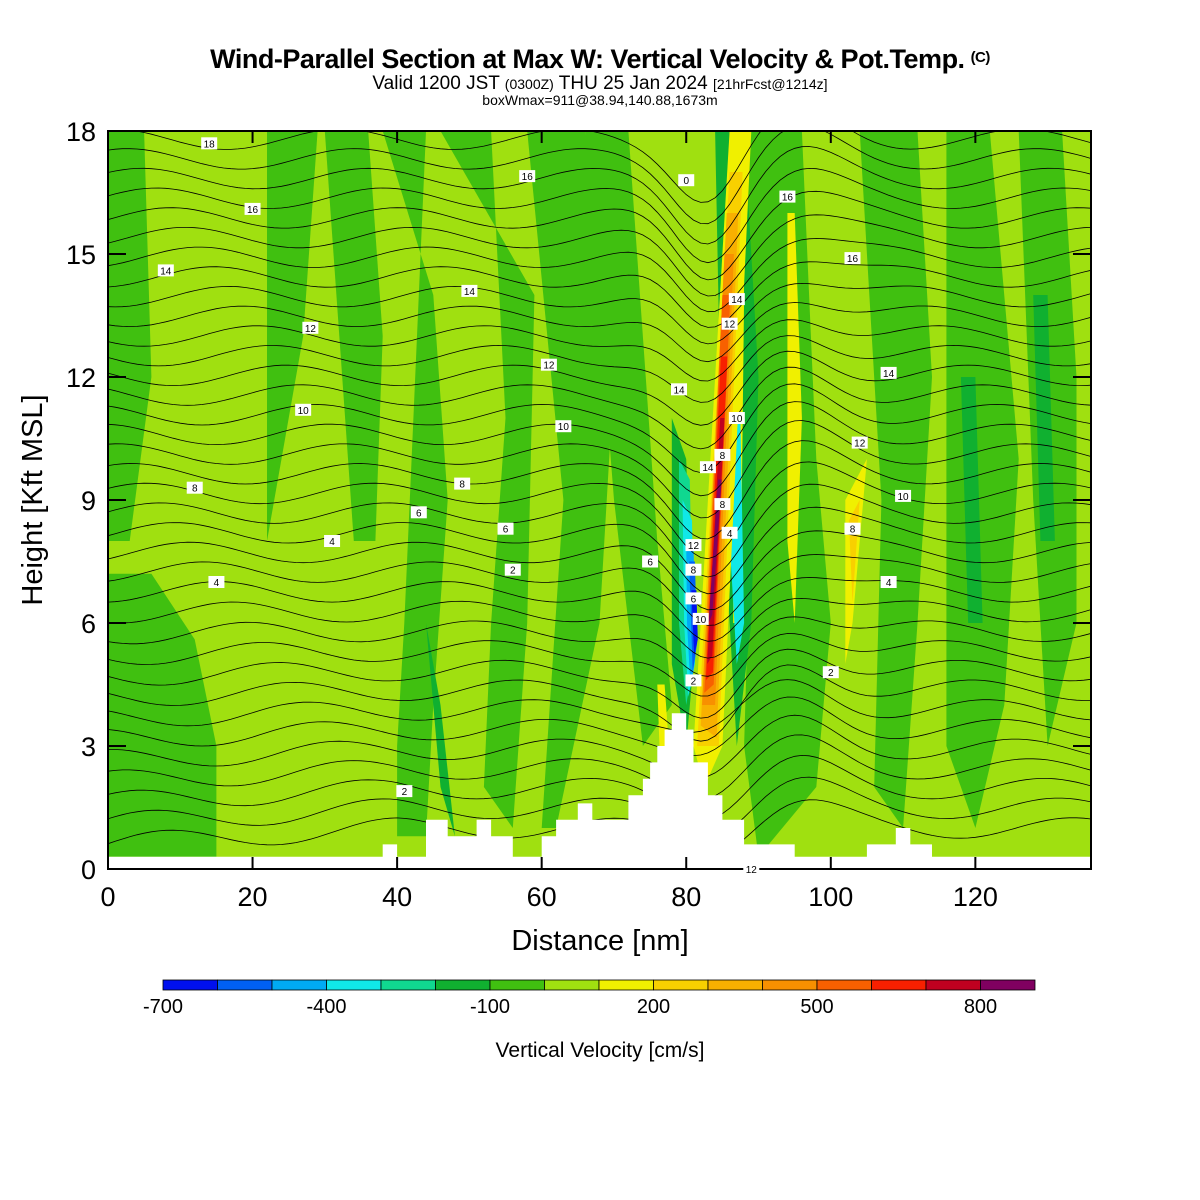  I want to click on contour-label-26: 14, so click(736, 299).